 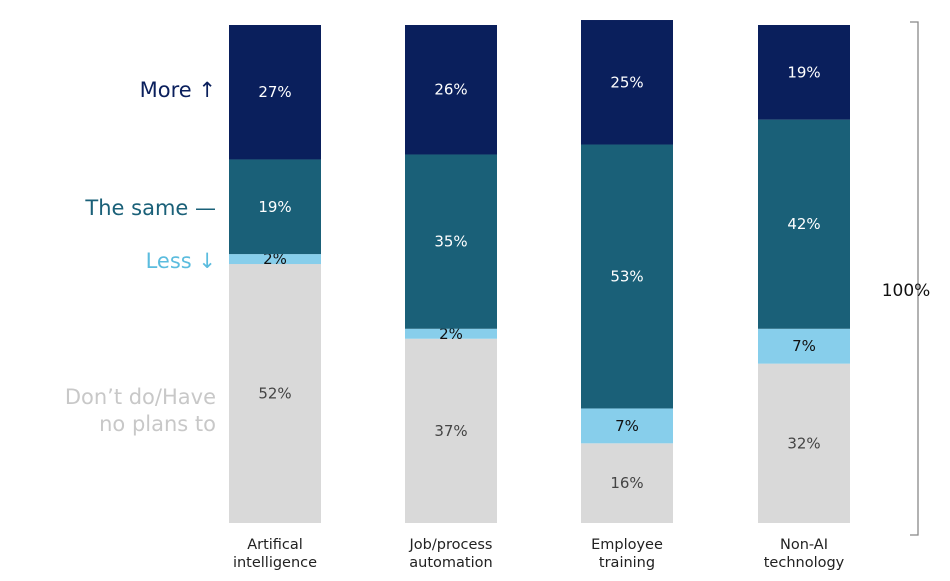 I want to click on total-label: 100%, so click(x=906, y=291).